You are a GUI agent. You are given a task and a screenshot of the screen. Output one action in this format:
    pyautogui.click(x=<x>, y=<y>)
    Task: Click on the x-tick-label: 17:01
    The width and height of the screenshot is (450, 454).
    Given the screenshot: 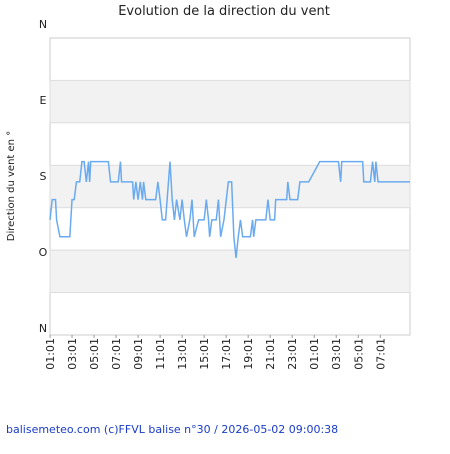 What is the action you would take?
    pyautogui.click(x=226, y=354)
    